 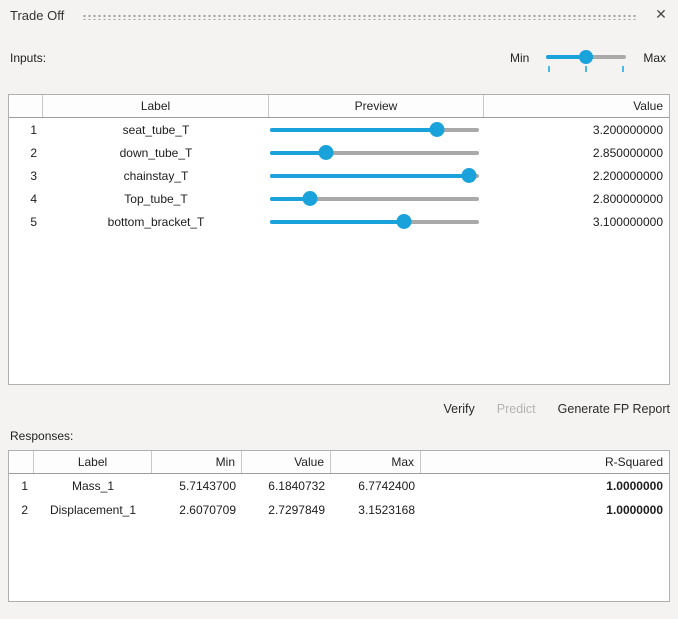 I want to click on table-row: 2 down_tube_T 2.850000000, so click(x=339, y=152).